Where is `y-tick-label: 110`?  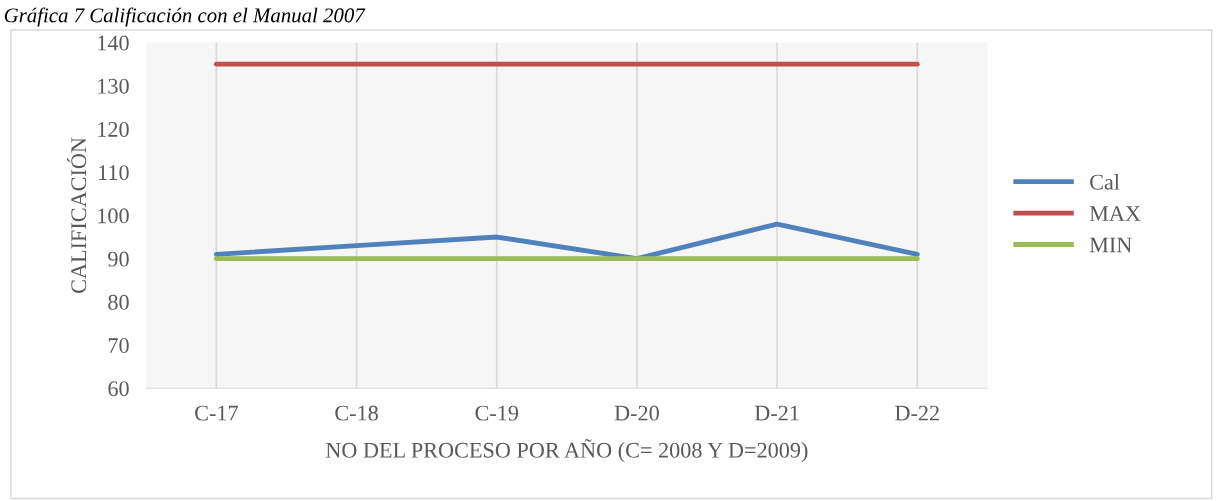
y-tick-label: 110 is located at coordinates (114, 173).